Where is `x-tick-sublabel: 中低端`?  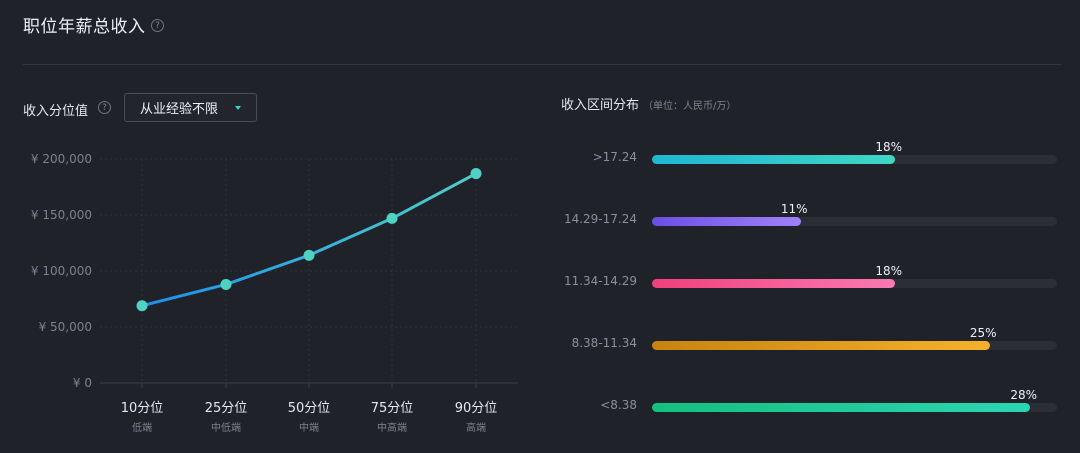
x-tick-sublabel: 中低端 is located at coordinates (226, 427).